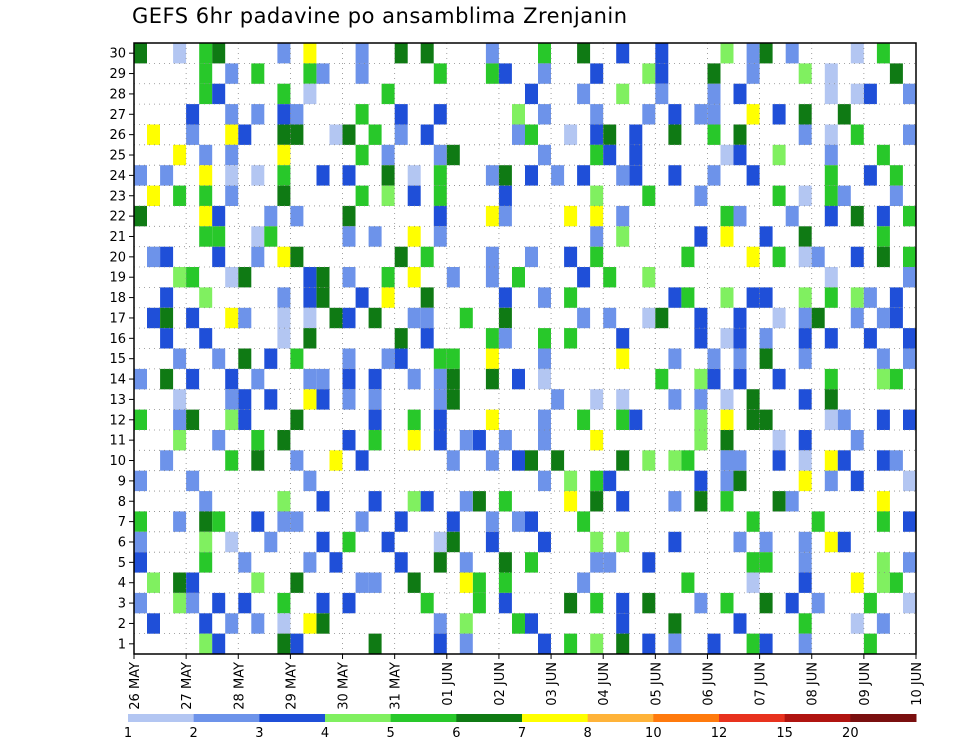  What do you see at coordinates (656, 684) in the screenshot?
I see `x-tick-label: 05 JUN` at bounding box center [656, 684].